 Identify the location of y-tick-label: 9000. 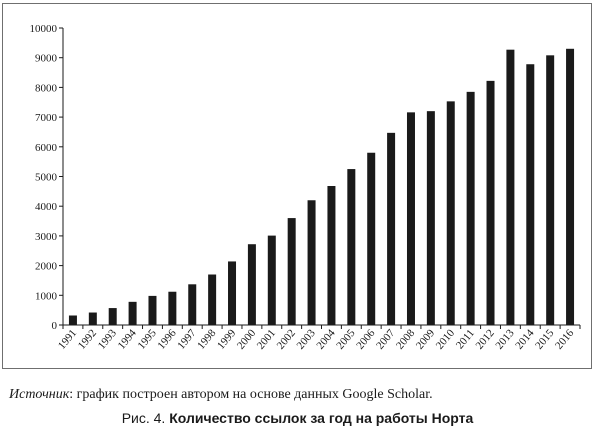
(46, 59).